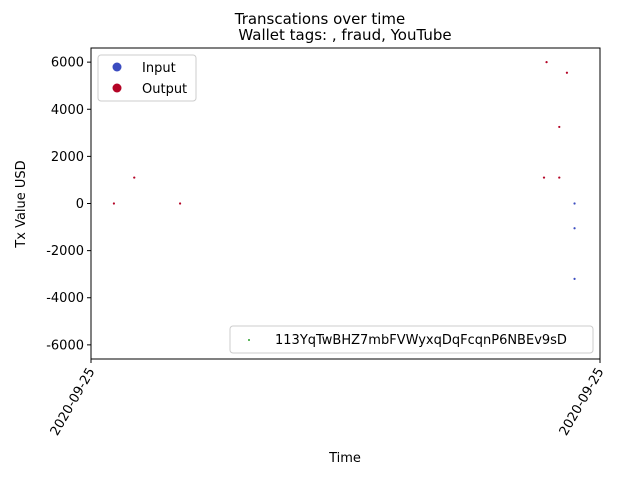  What do you see at coordinates (344, 35) in the screenshot?
I see `chart-subtitle: Wallet tags: , fraud, YouTube` at bounding box center [344, 35].